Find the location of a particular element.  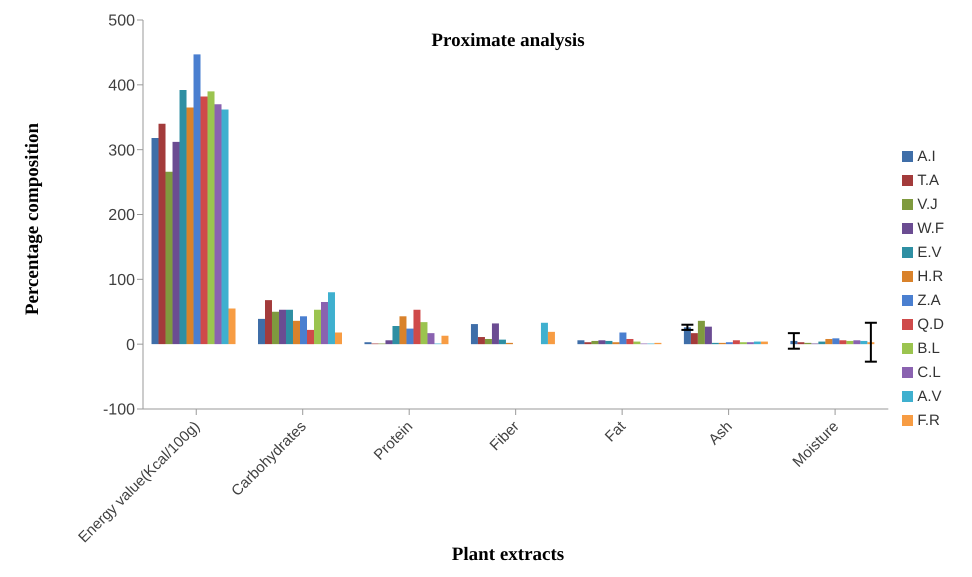

text: Proximate analysis is located at coordinates (508, 41).